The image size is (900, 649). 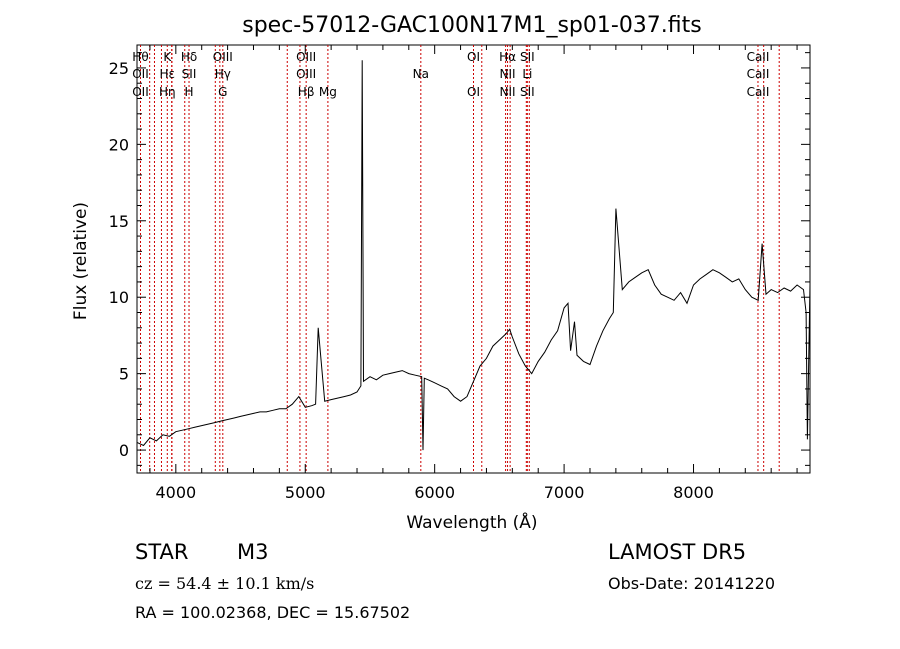 What do you see at coordinates (434, 492) in the screenshot?
I see `x-tick-label: 6000` at bounding box center [434, 492].